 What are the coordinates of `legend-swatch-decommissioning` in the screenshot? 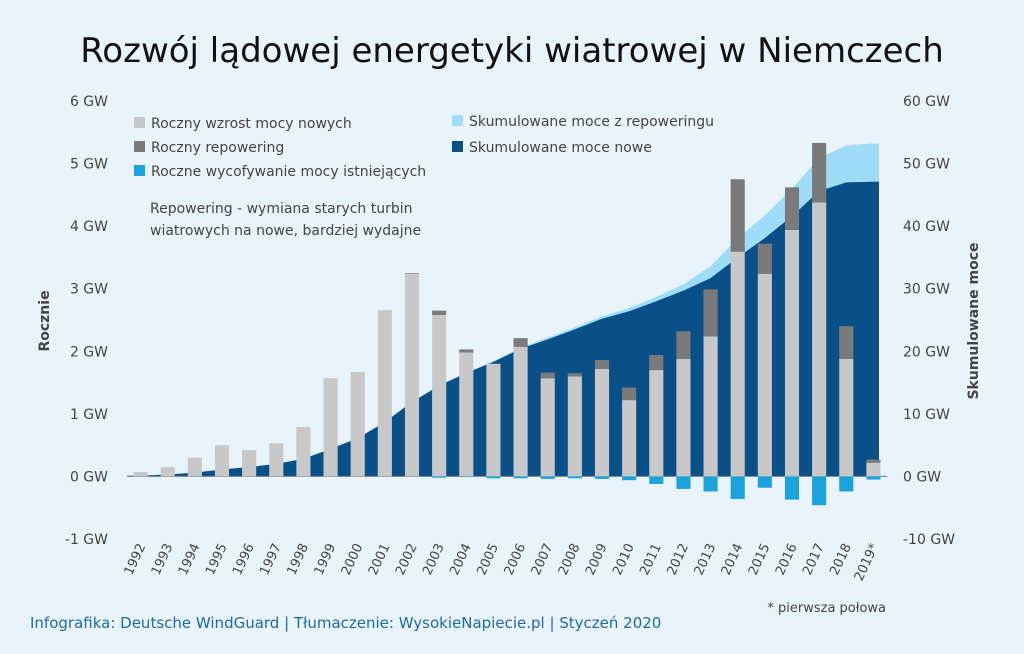 It's located at (139, 170).